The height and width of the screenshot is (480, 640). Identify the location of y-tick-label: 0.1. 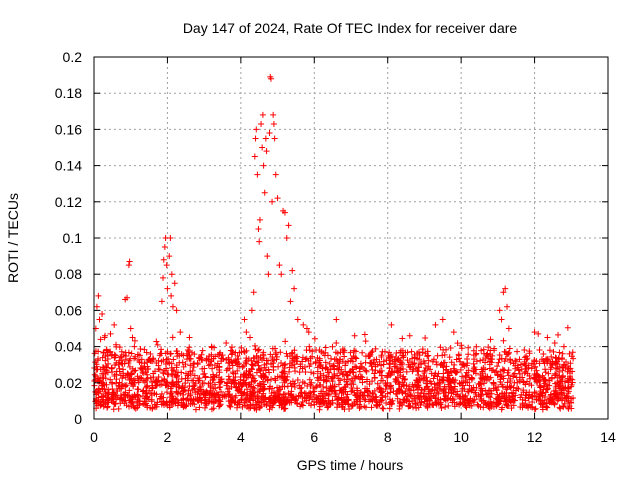
(73, 238).